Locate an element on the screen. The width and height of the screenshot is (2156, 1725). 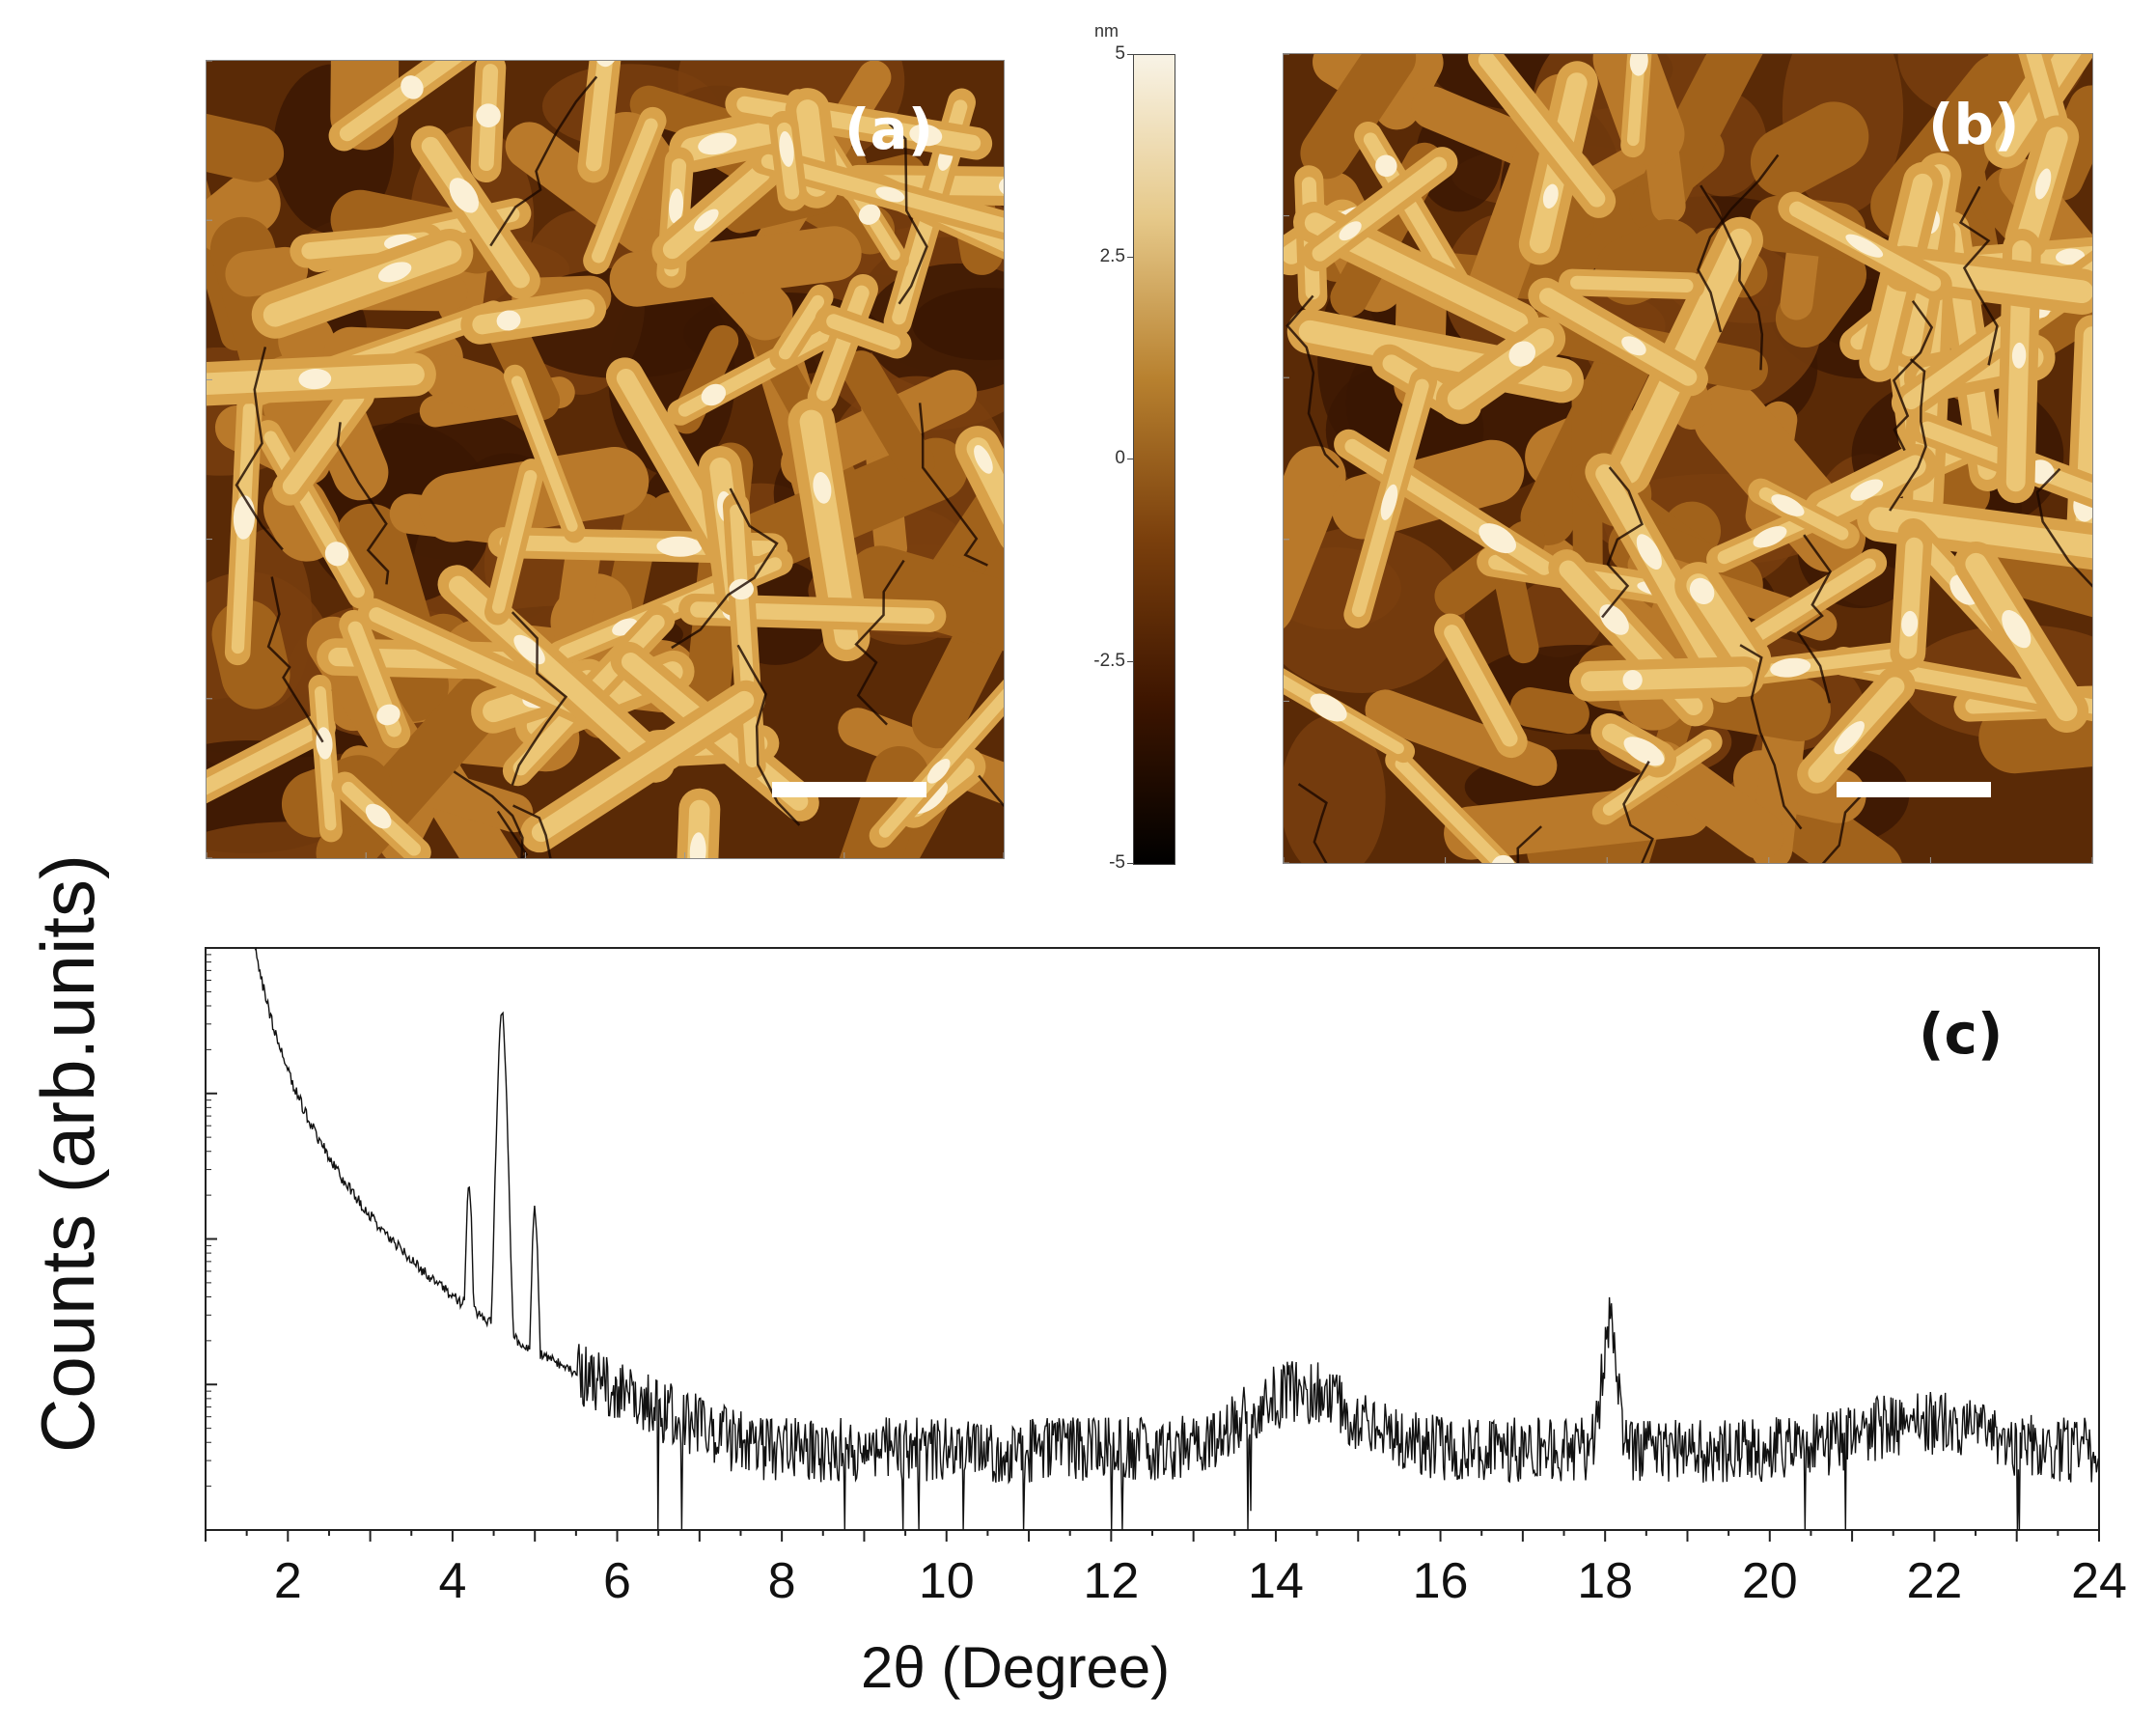
x-tick-label: 18 is located at coordinates (1605, 1581).